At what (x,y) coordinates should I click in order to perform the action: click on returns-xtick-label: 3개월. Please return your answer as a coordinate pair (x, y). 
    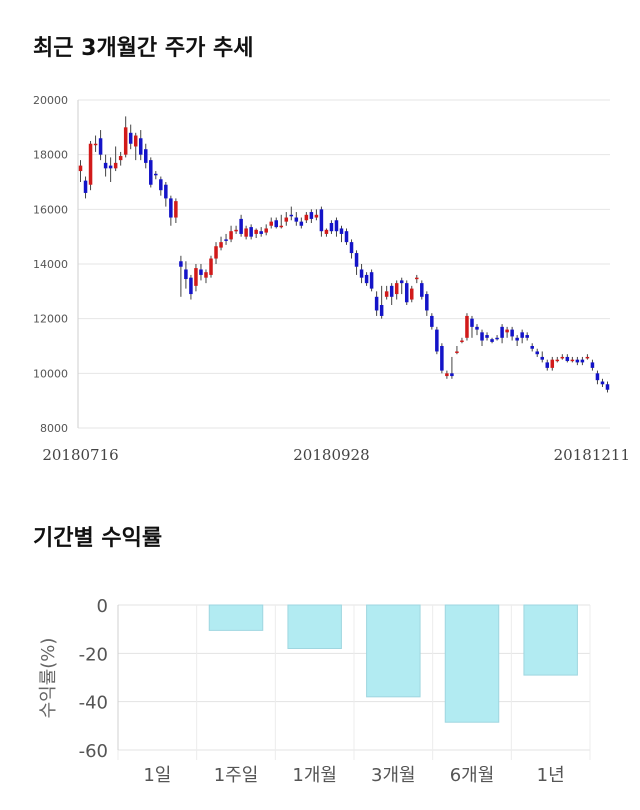
    Looking at the image, I should click on (393, 775).